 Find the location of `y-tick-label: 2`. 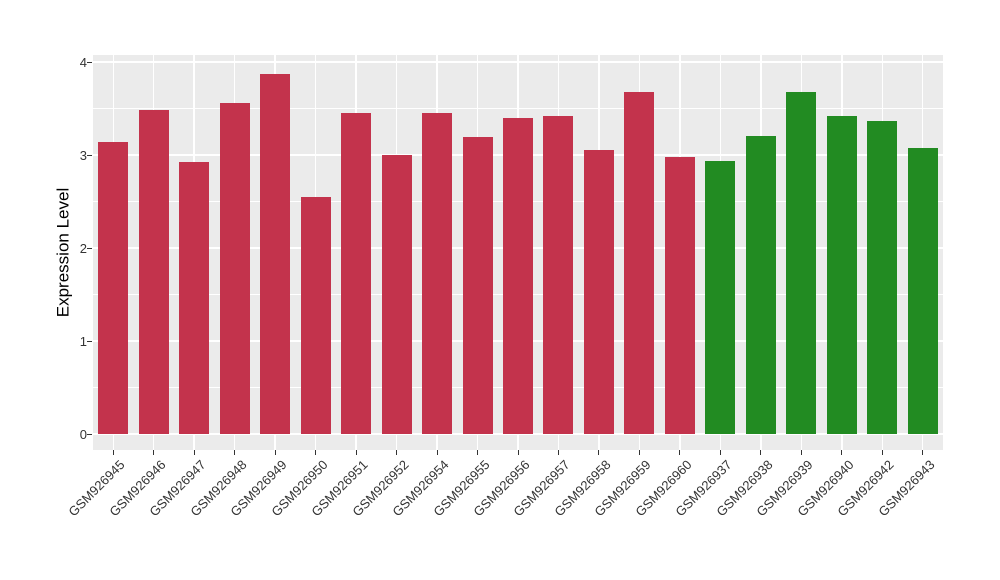

y-tick-label: 2 is located at coordinates (83, 248).